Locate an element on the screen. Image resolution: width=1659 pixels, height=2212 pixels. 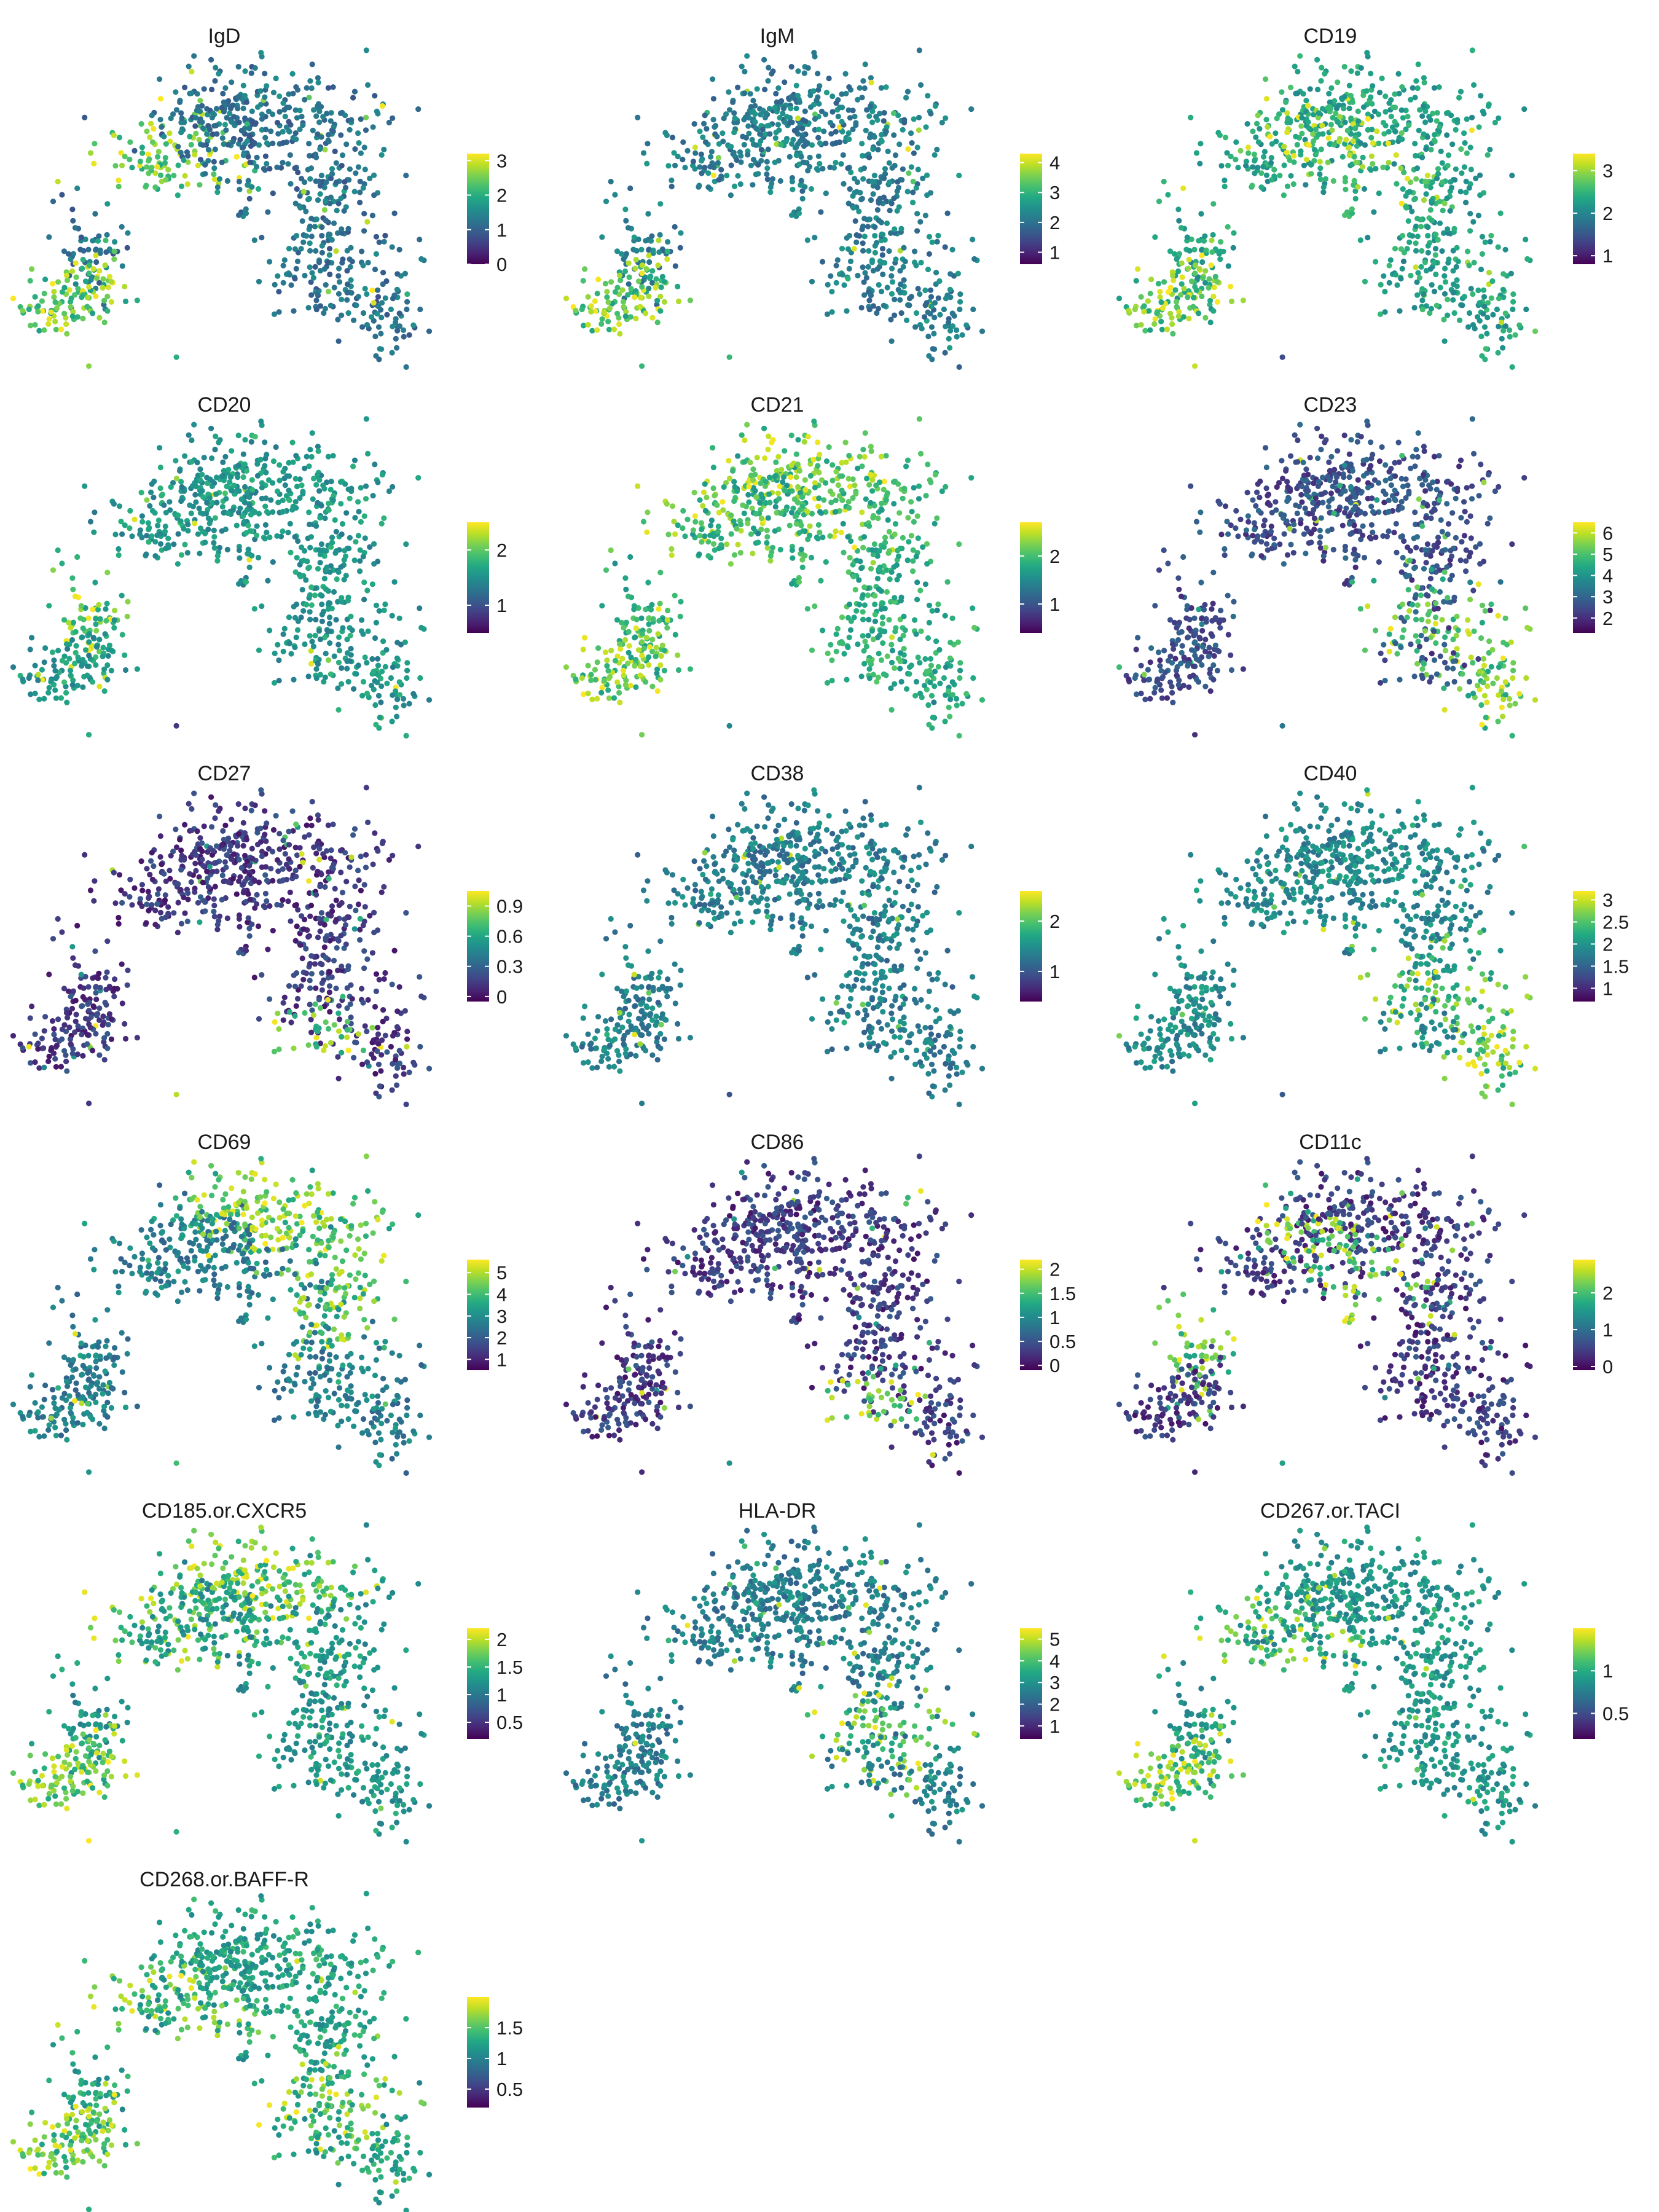
panel-title: IgM is located at coordinates (777, 36).